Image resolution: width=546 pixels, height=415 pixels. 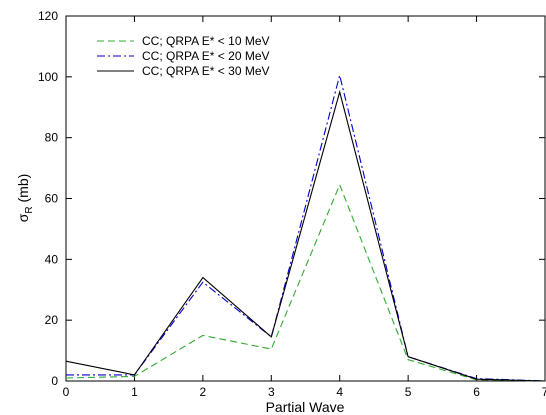 What do you see at coordinates (408, 392) in the screenshot?
I see `x-tick-label: 5` at bounding box center [408, 392].